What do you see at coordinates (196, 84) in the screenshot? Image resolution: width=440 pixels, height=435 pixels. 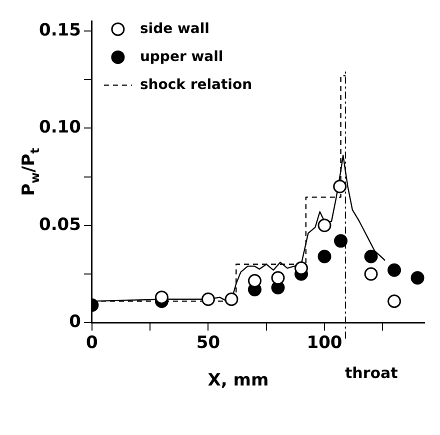 I see `legend-label: shock relation` at bounding box center [196, 84].